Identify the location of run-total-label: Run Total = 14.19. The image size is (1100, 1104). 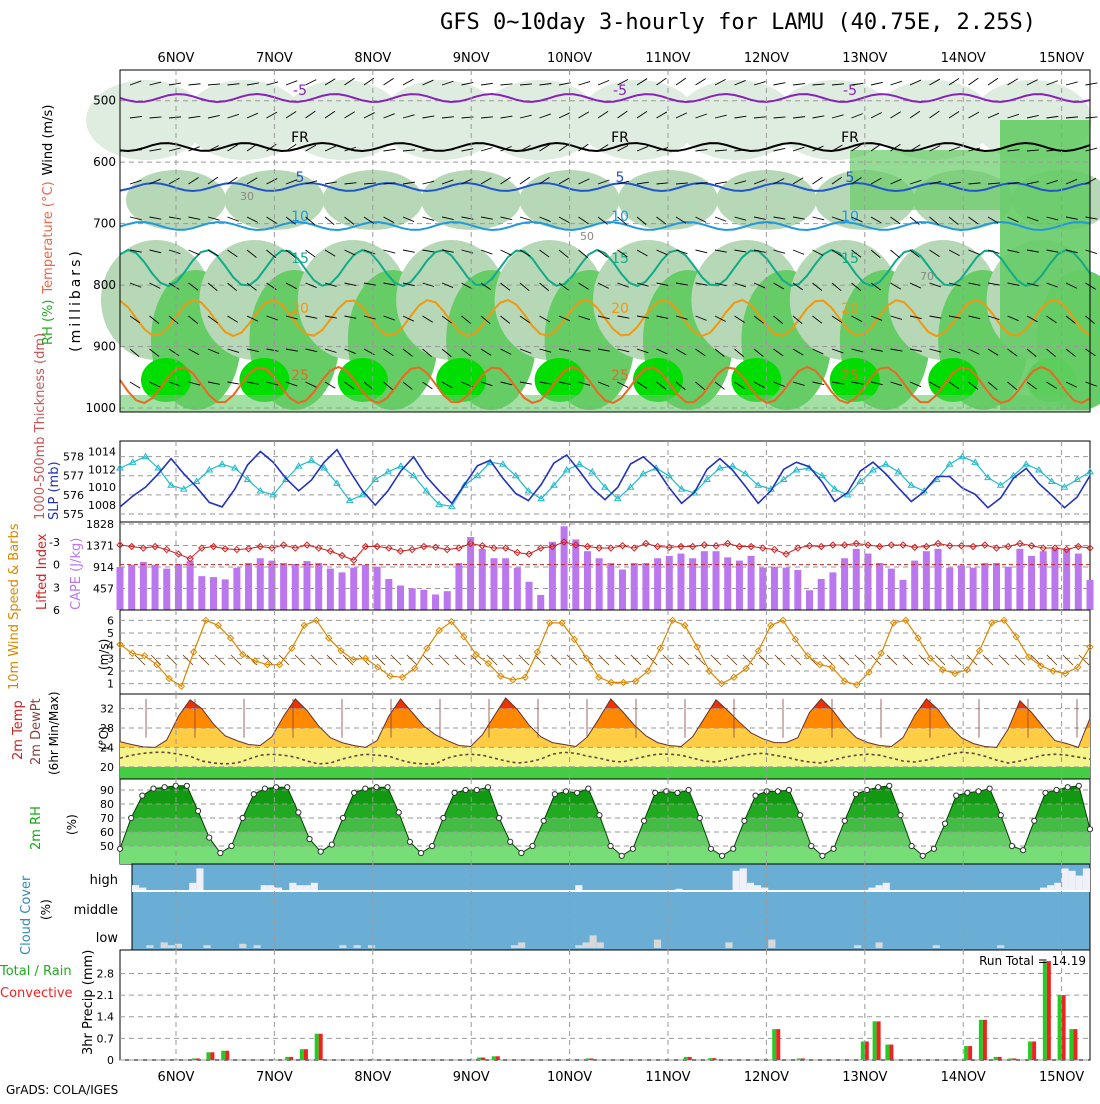
(1032, 961).